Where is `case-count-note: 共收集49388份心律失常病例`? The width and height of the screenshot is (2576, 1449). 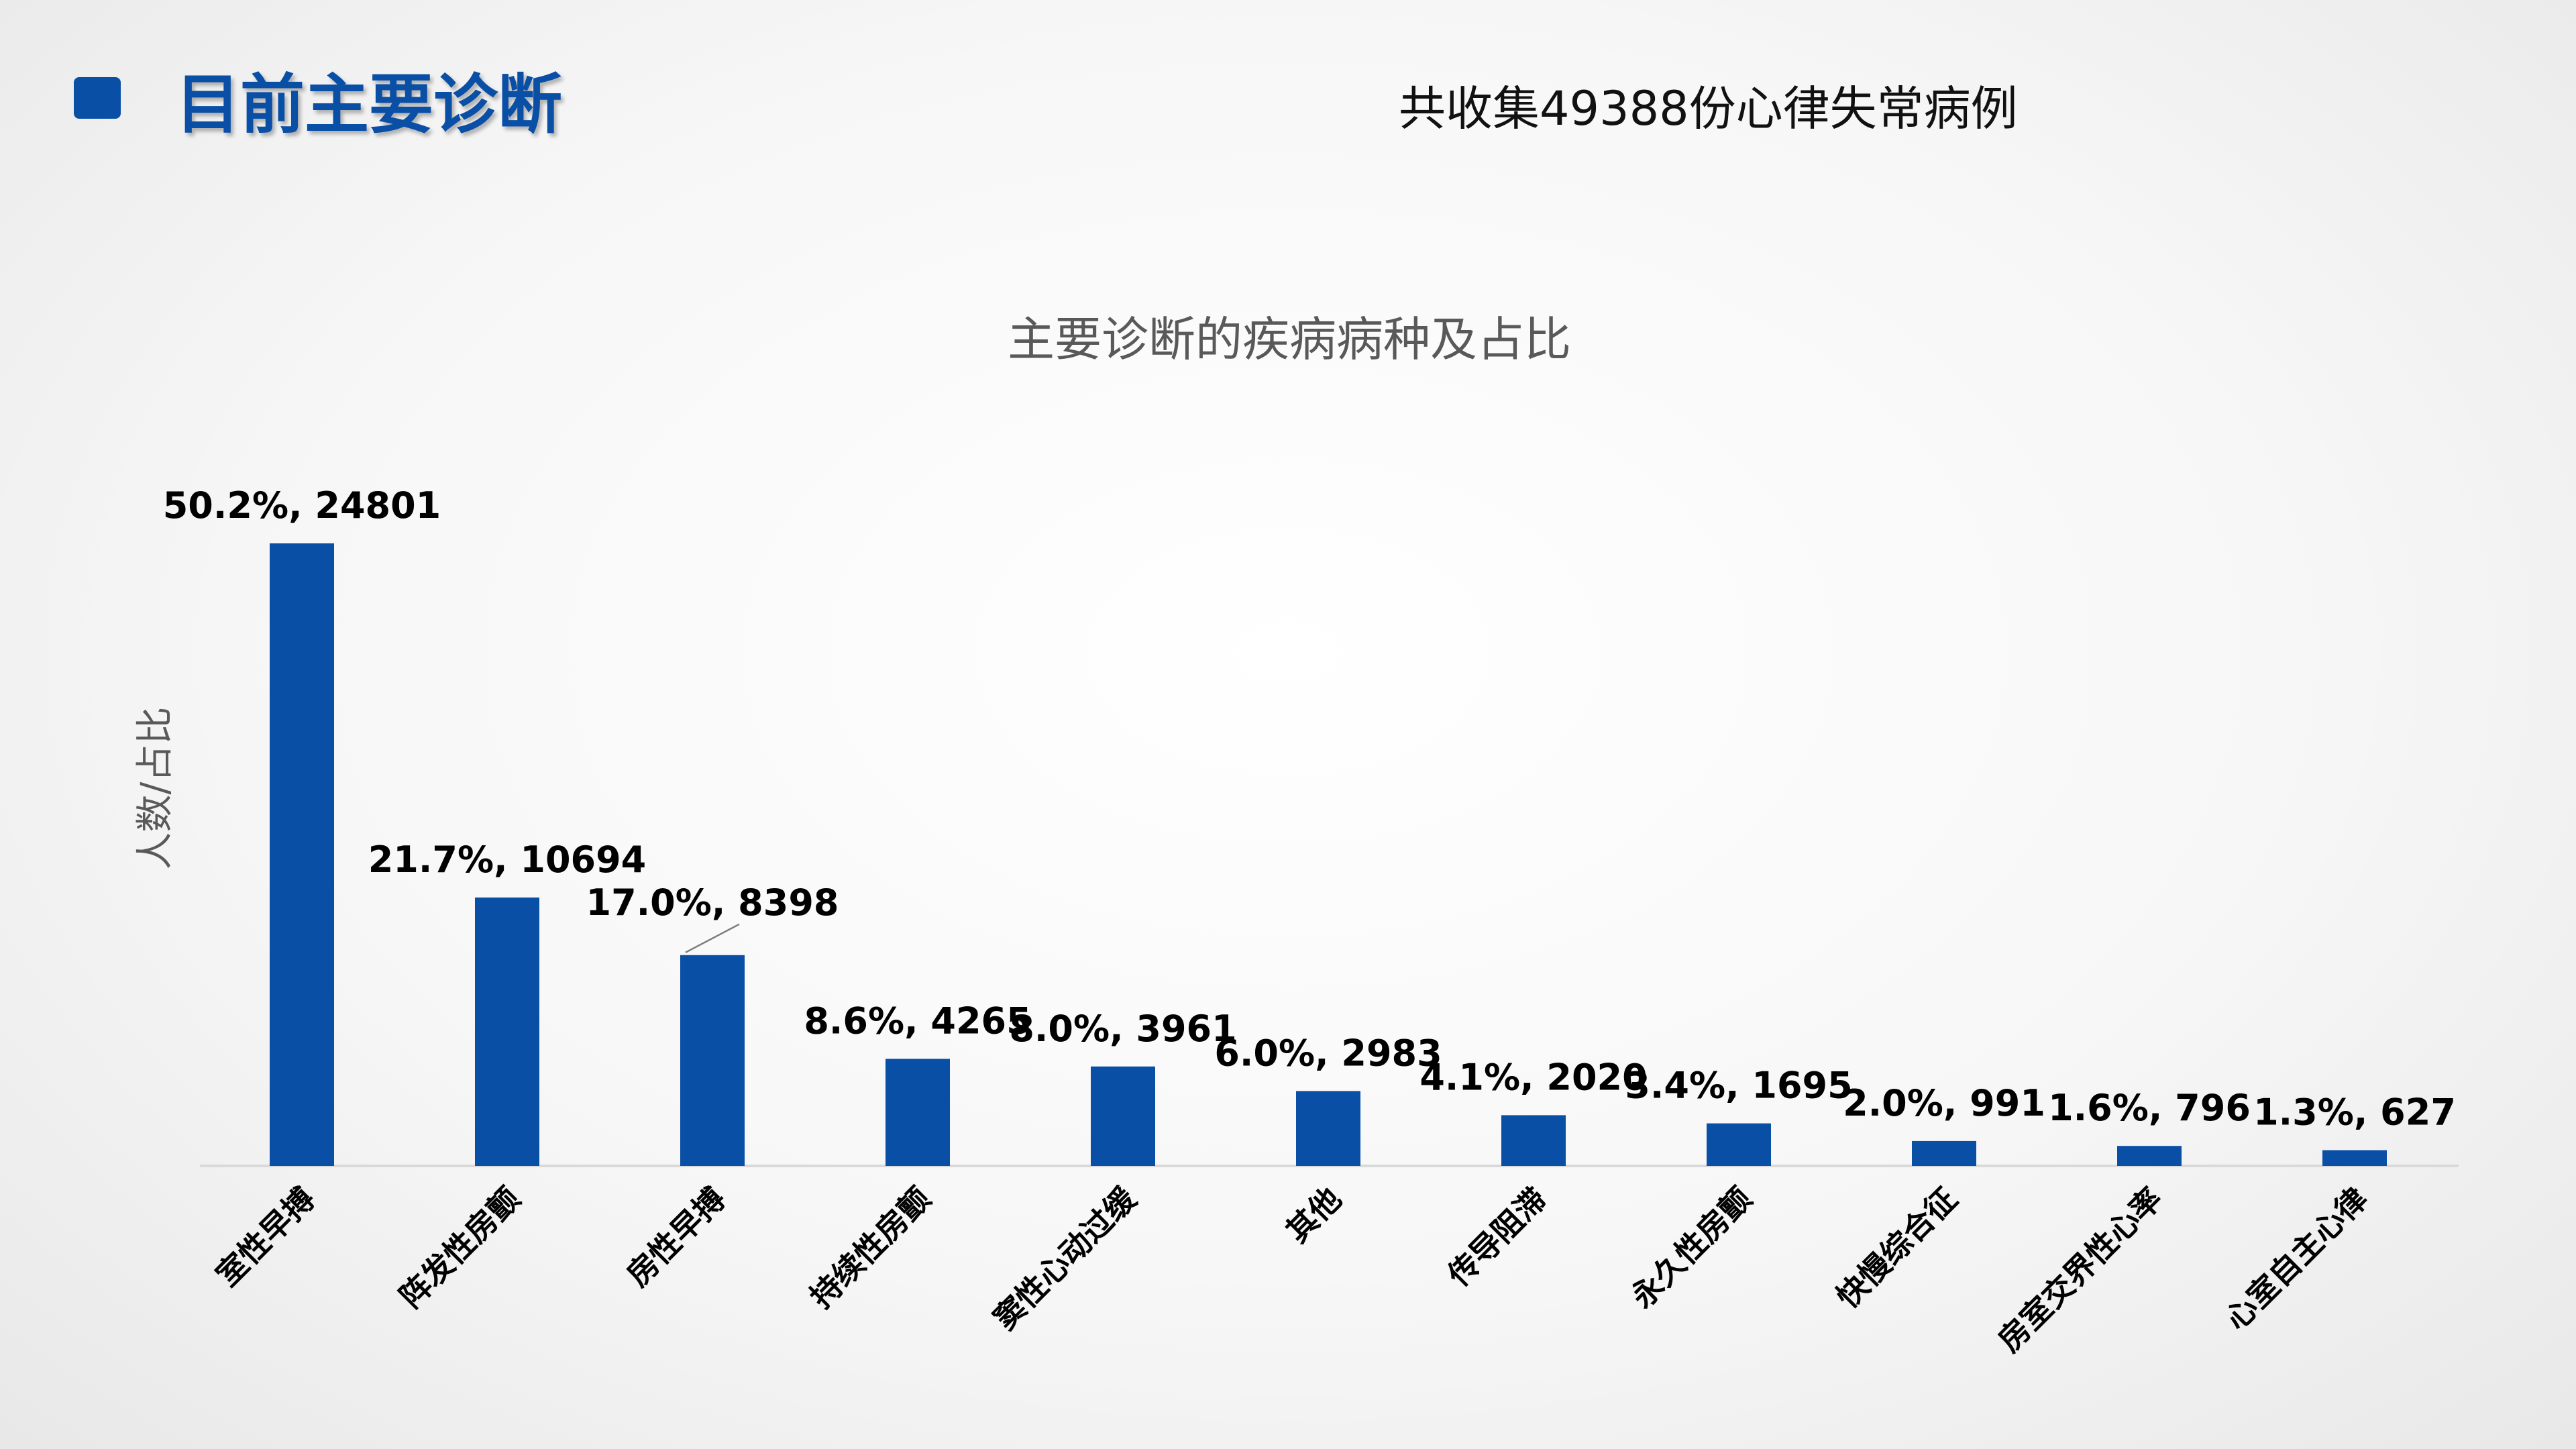
case-count-note: 共收集49388份心律失常病例 is located at coordinates (1708, 108).